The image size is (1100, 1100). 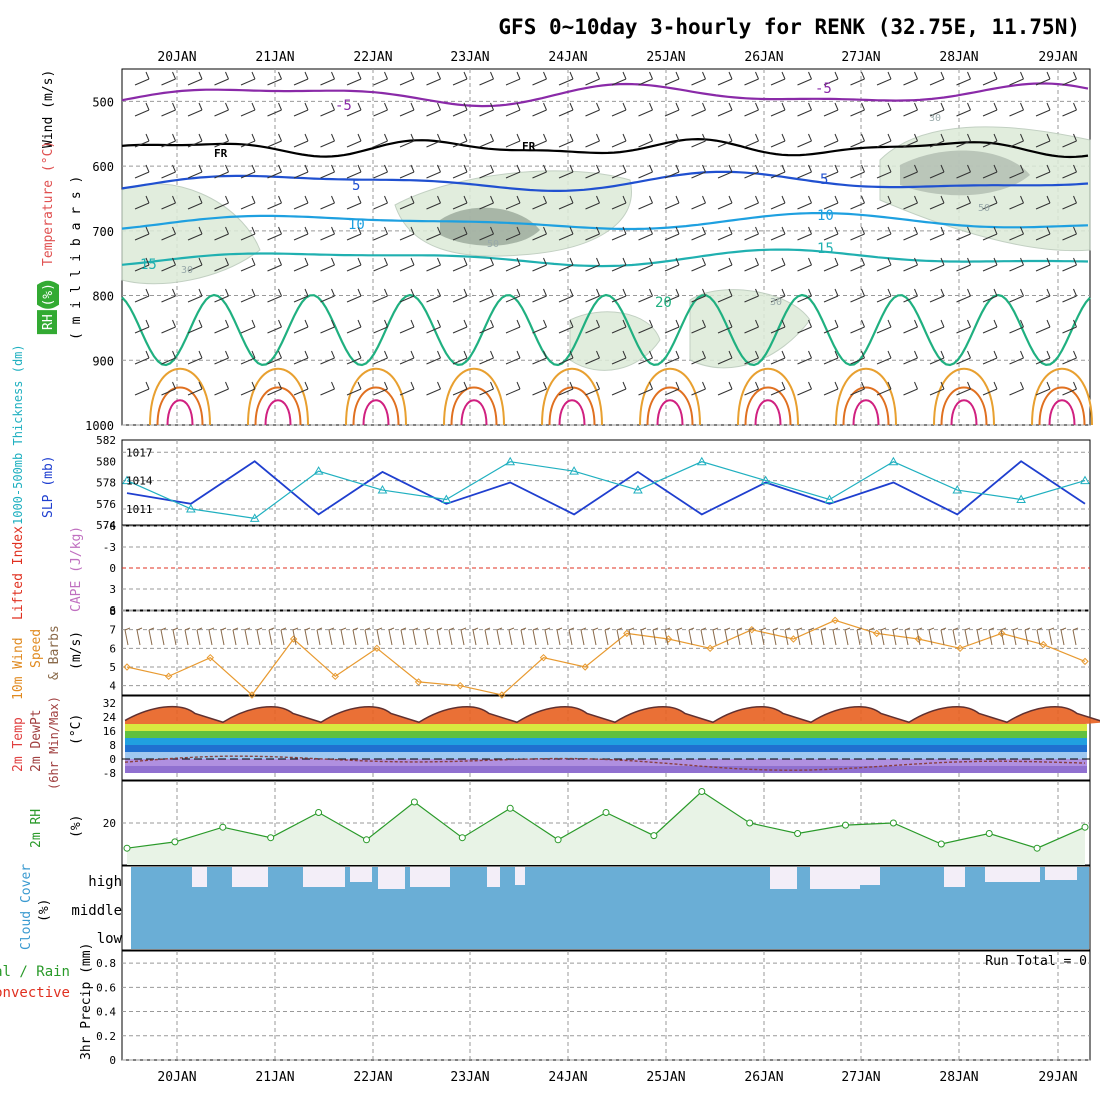 What do you see at coordinates (866, 396) in the screenshot?
I see `temp-contour` at bounding box center [866, 396].